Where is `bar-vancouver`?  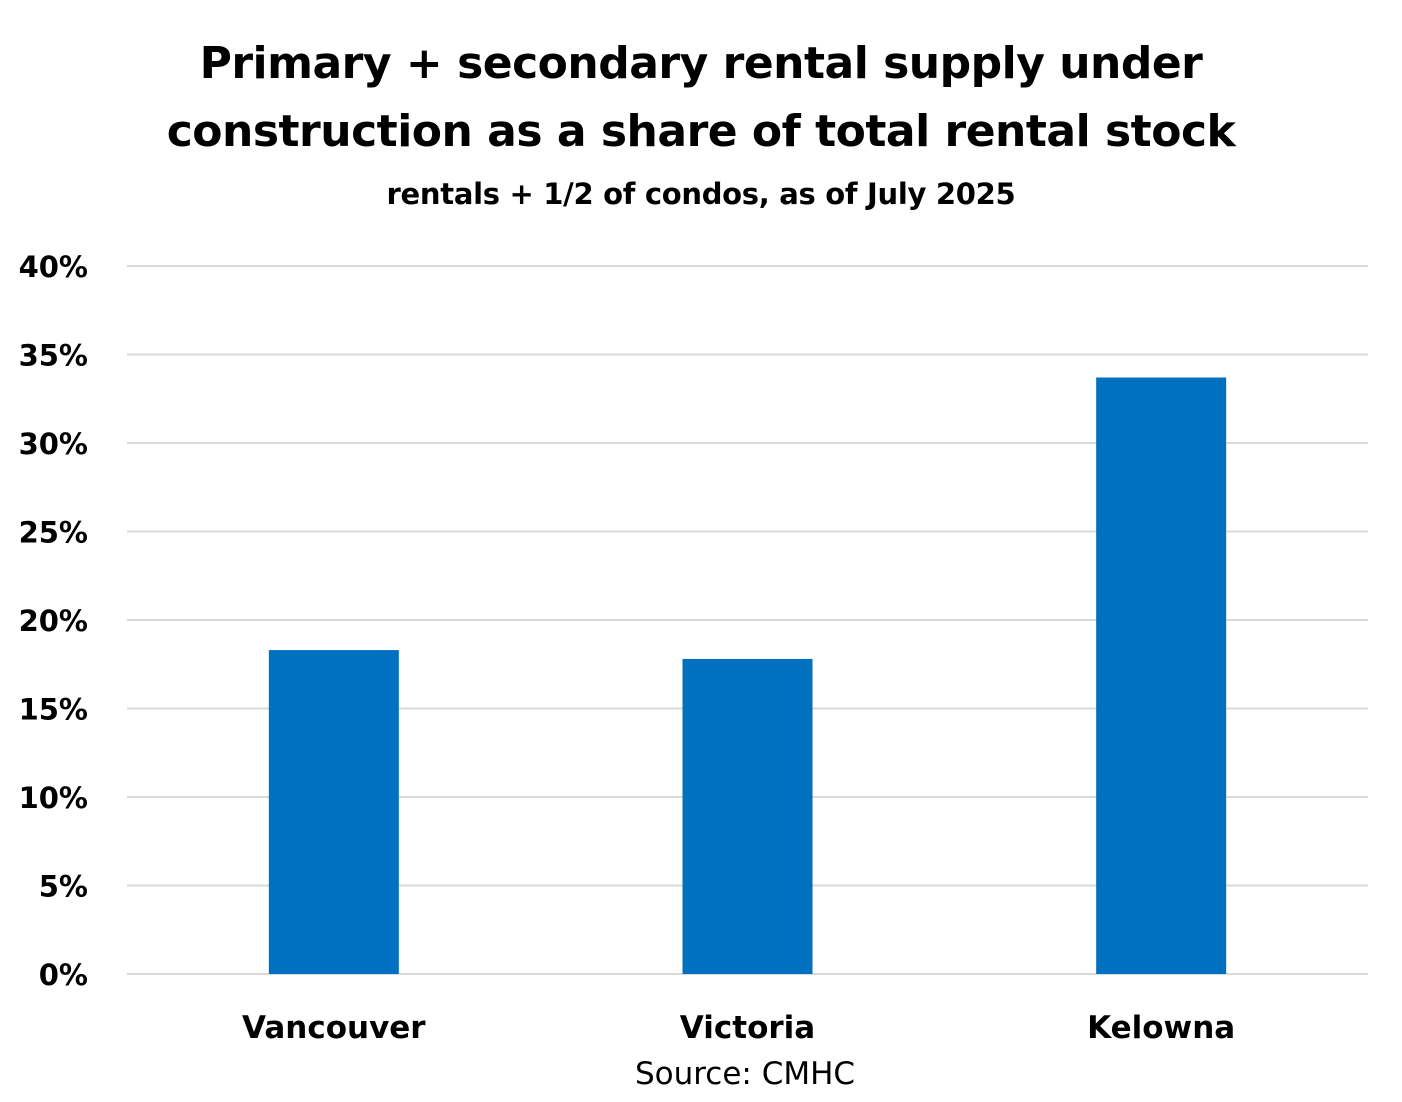
bar-vancouver is located at coordinates (333, 812).